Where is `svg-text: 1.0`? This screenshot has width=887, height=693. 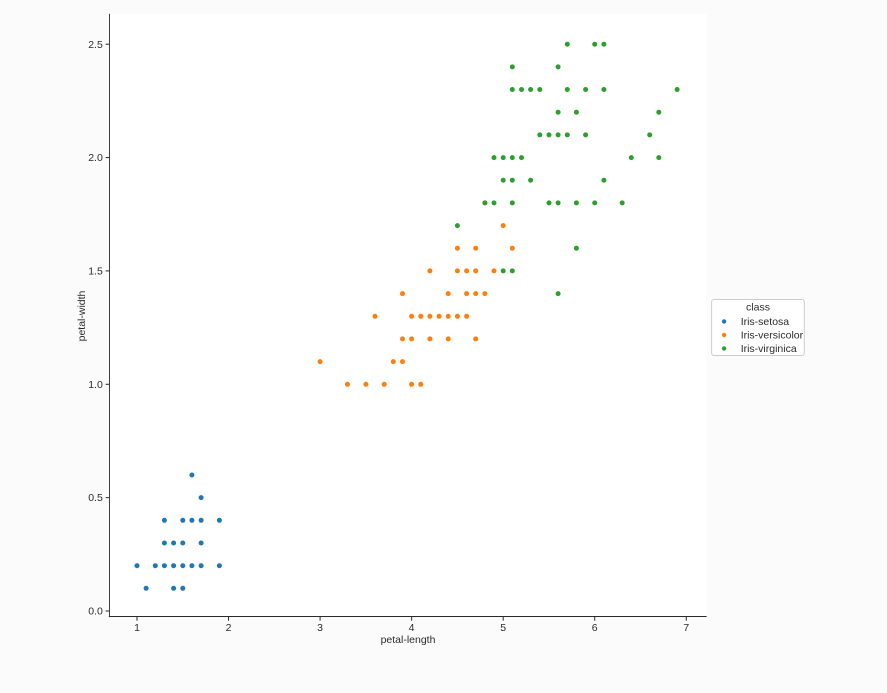
svg-text: 1.0 is located at coordinates (95, 385).